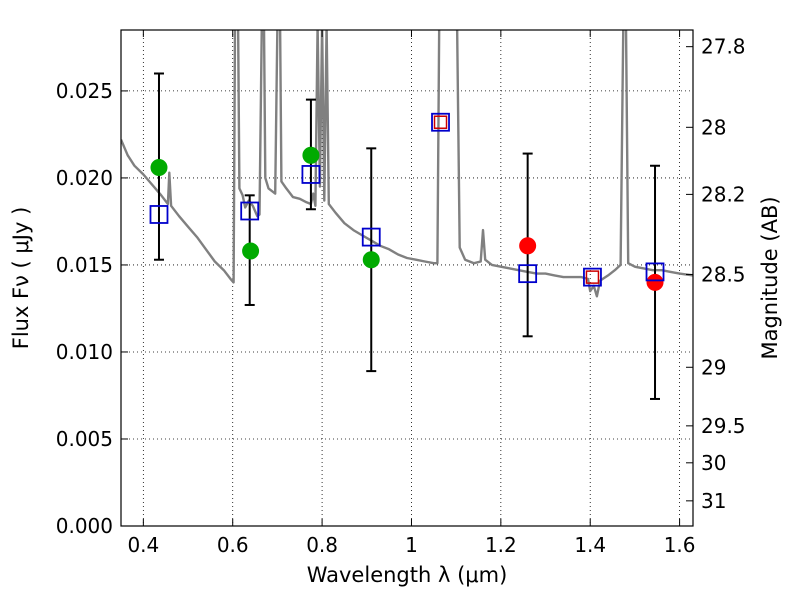 This screenshot has height=600, width=800. Describe the element at coordinates (21, 278) in the screenshot. I see `y-axis-label: Flux Fν ( μJy )` at that location.